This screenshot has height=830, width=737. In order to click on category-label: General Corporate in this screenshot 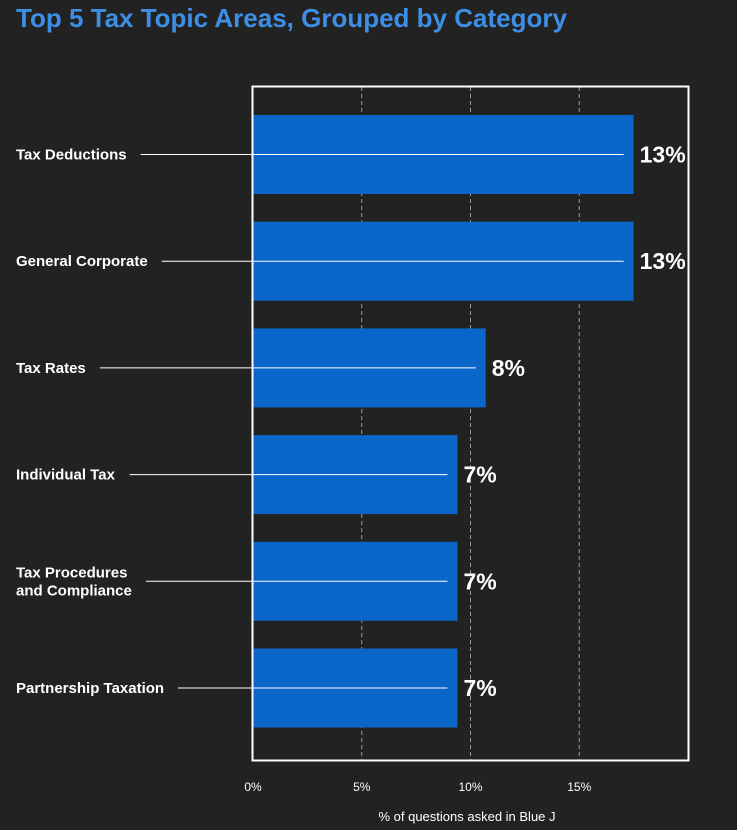, I will do `click(82, 261)`.